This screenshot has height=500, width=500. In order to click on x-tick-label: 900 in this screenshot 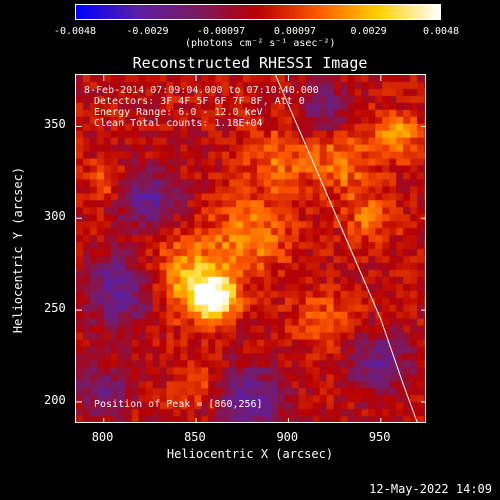, I will do `click(287, 437)`.